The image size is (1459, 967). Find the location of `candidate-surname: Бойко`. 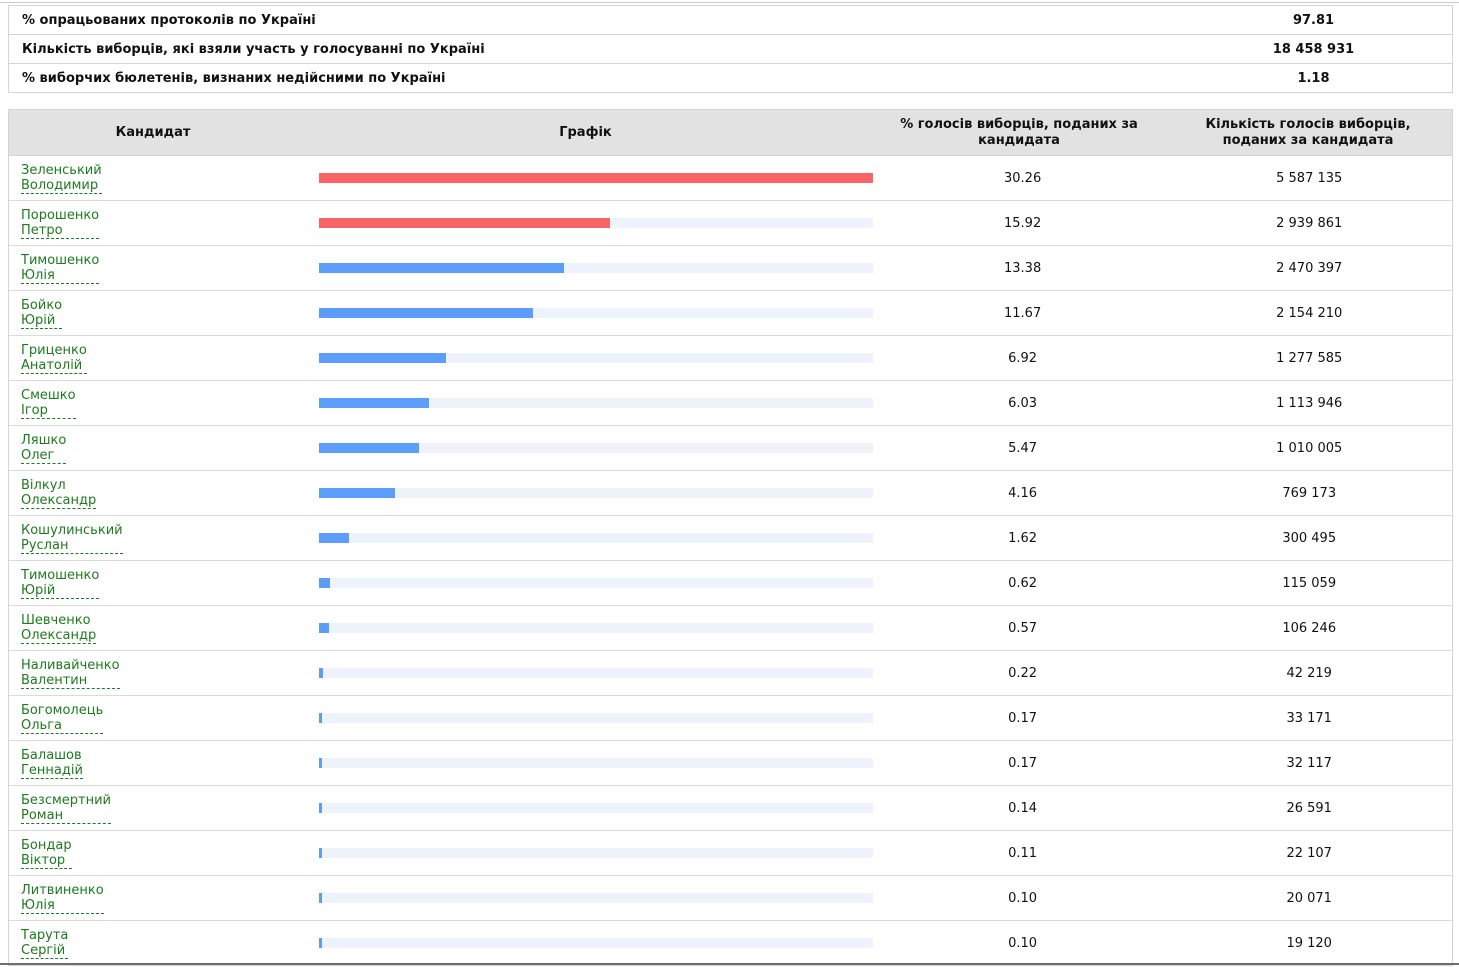

candidate-surname: Бойко is located at coordinates (42, 305).